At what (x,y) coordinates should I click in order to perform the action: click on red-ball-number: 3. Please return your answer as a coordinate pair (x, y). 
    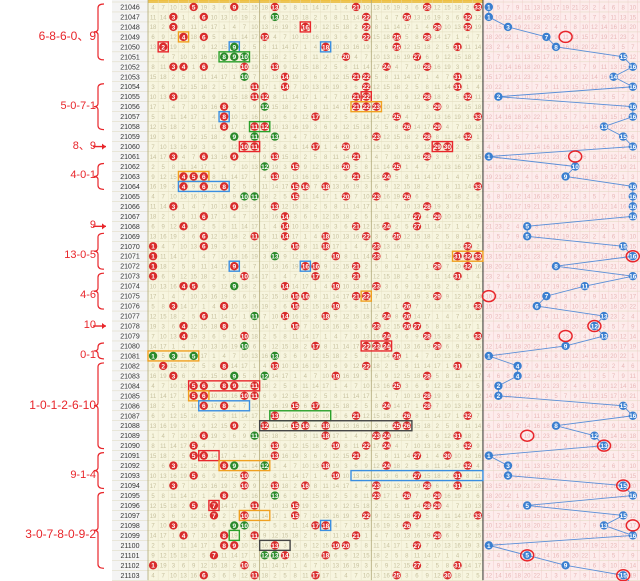
    Looking at the image, I should click on (174, 207).